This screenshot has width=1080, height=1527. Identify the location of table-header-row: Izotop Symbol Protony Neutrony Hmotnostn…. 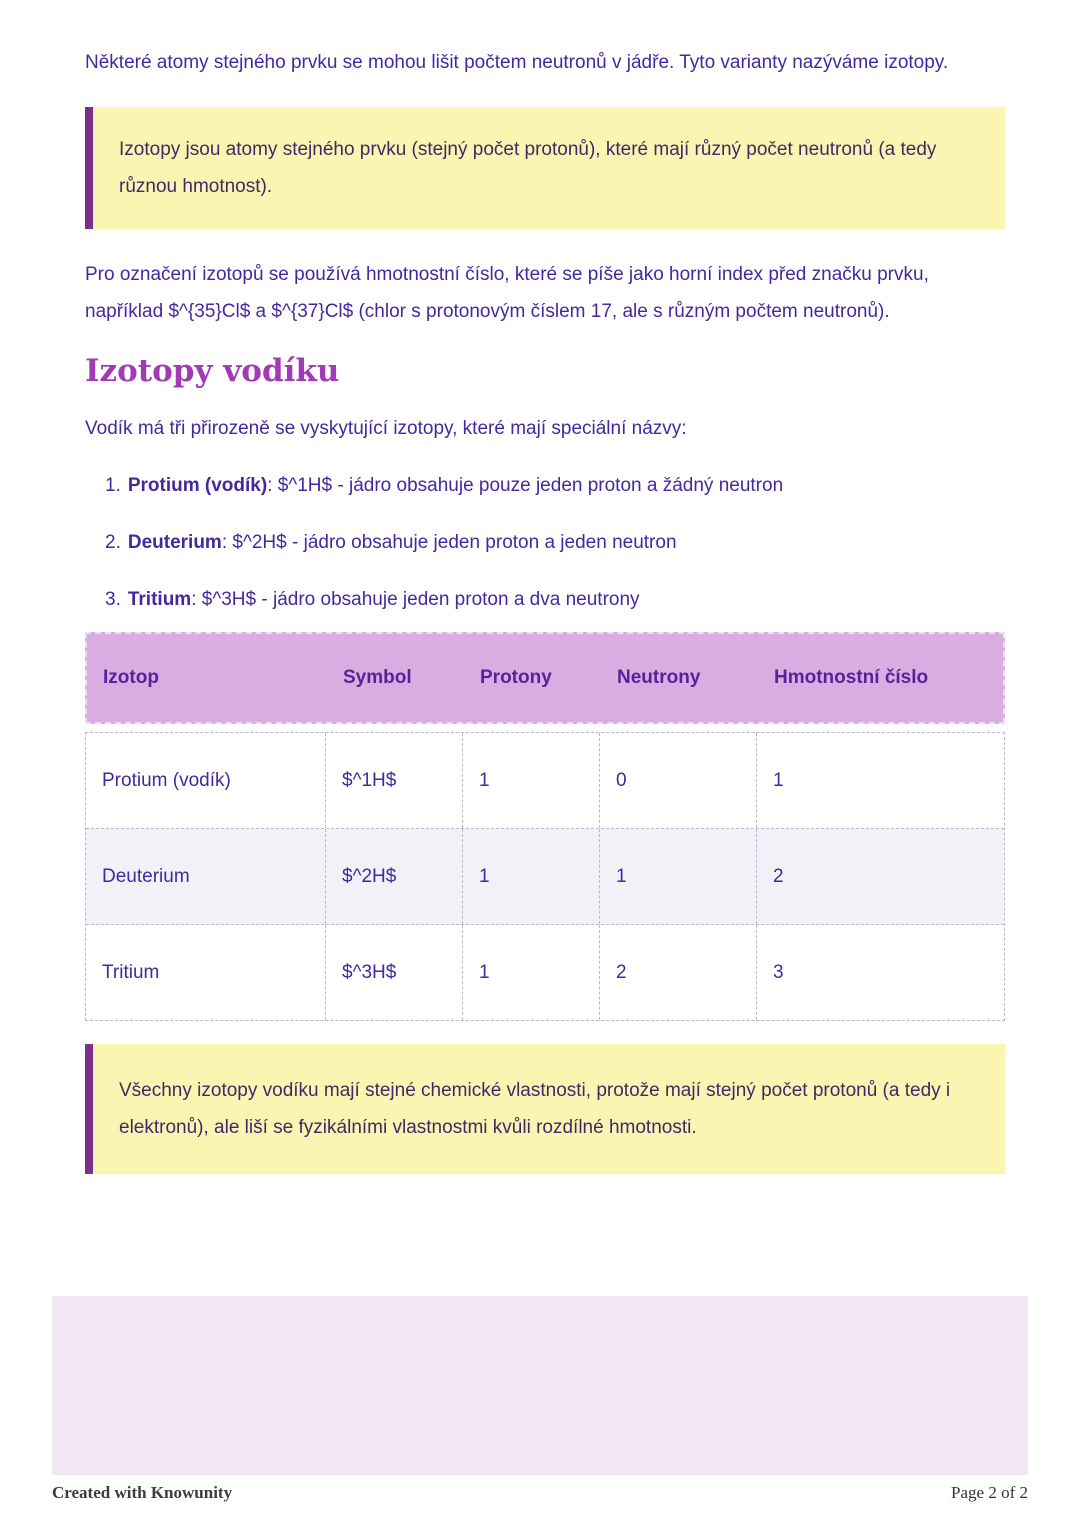
(545, 678).